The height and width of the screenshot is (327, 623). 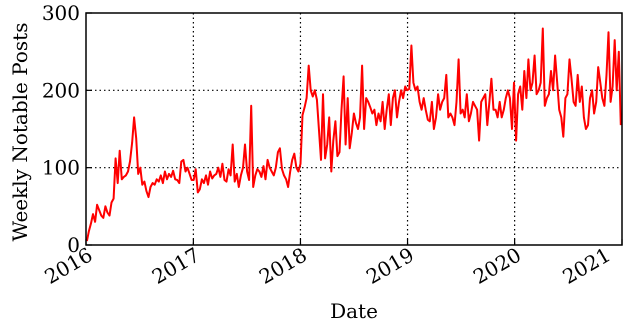 What do you see at coordinates (61, 13) in the screenshot?
I see `y-tick-label: 300` at bounding box center [61, 13].